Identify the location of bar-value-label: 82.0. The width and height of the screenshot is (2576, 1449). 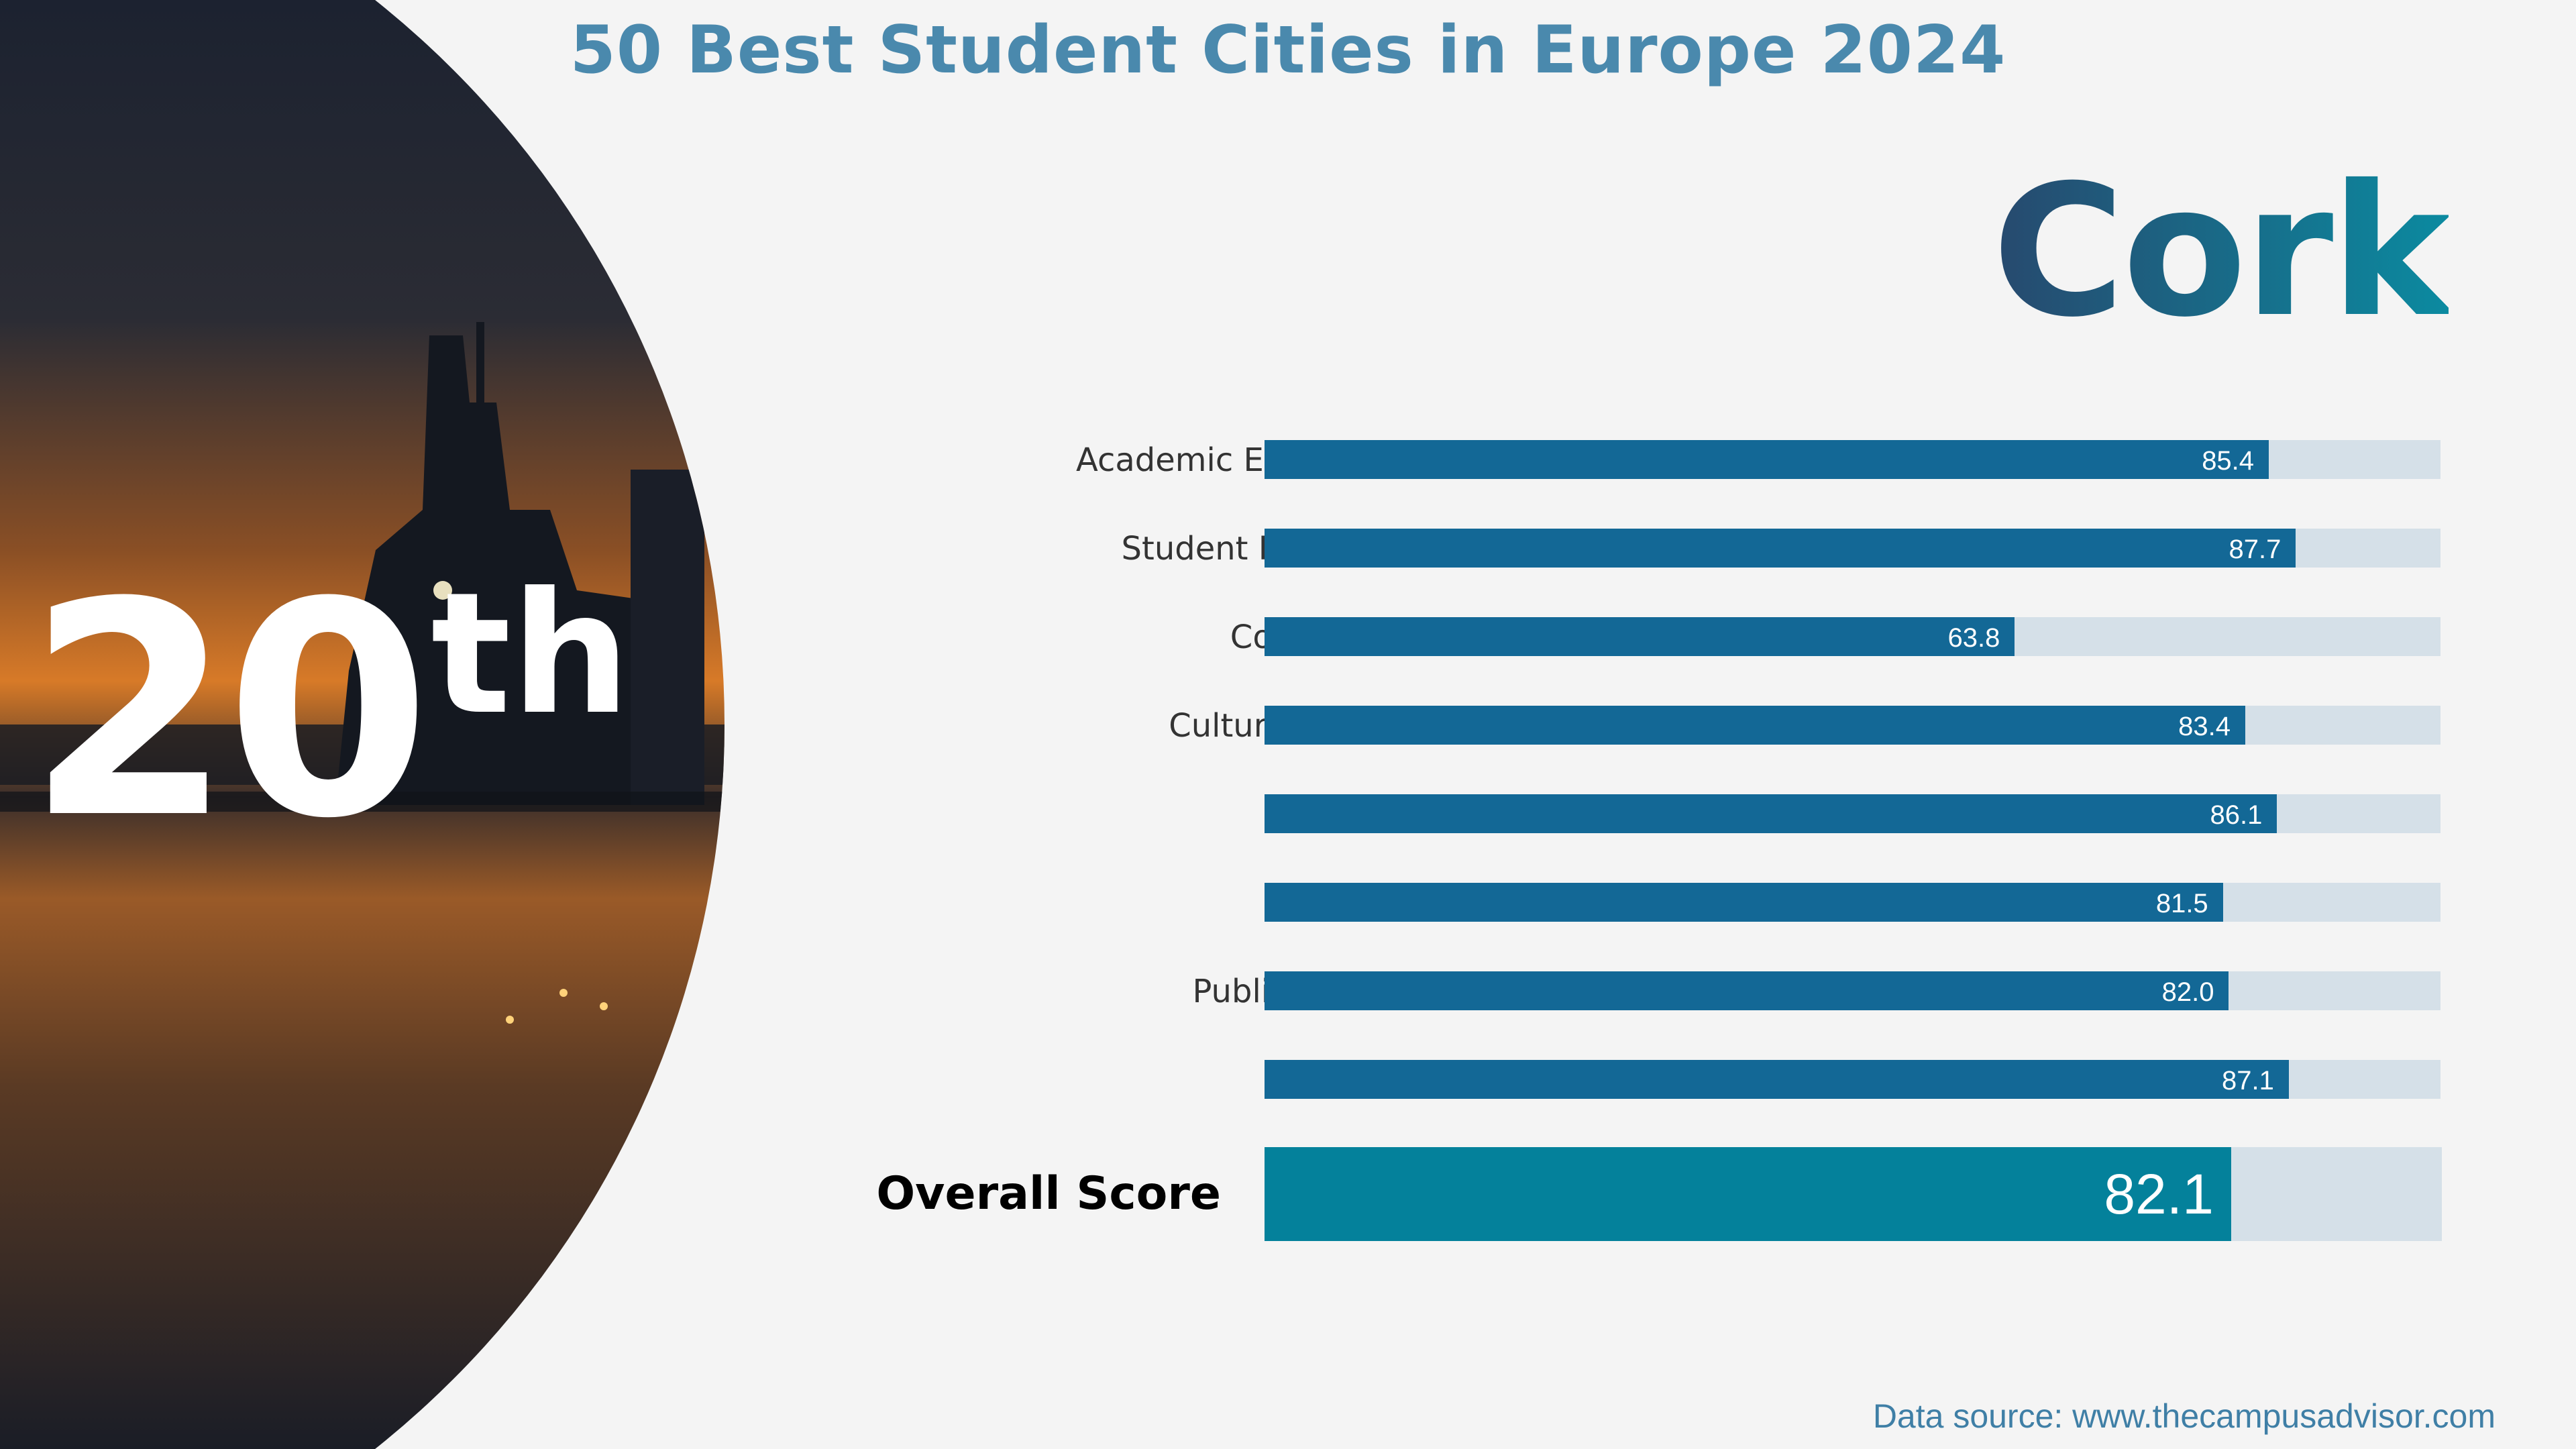
(2187, 992).